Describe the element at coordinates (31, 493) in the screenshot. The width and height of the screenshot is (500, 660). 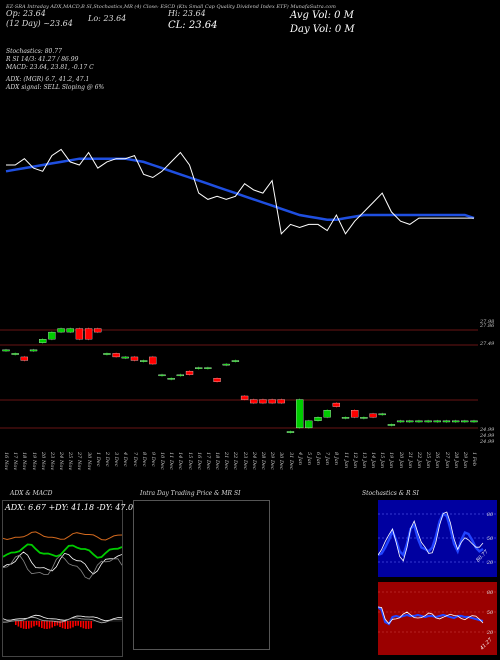
I see `adx-panel-title: ADX & MACD` at that location.